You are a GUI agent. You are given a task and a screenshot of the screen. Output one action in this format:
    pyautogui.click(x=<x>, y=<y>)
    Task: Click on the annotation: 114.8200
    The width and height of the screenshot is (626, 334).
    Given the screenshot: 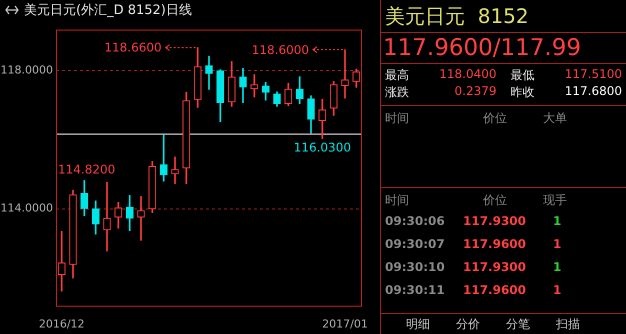 What is the action you would take?
    pyautogui.click(x=87, y=169)
    